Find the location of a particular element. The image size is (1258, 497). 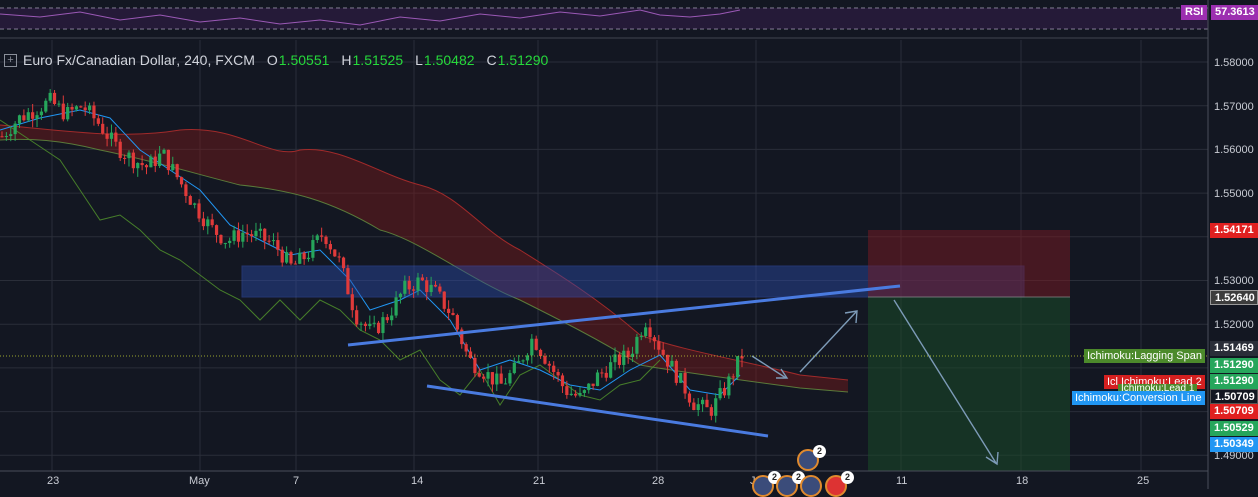

price-label: 1.51290 is located at coordinates (1234, 381).